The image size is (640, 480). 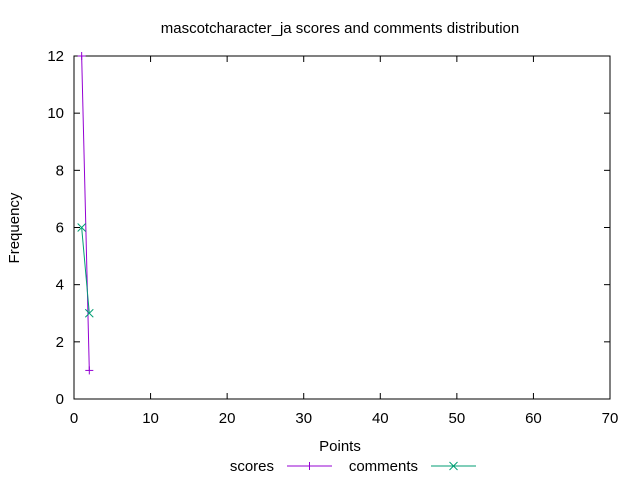 What do you see at coordinates (453, 466) in the screenshot?
I see `legend-marker-comments` at bounding box center [453, 466].